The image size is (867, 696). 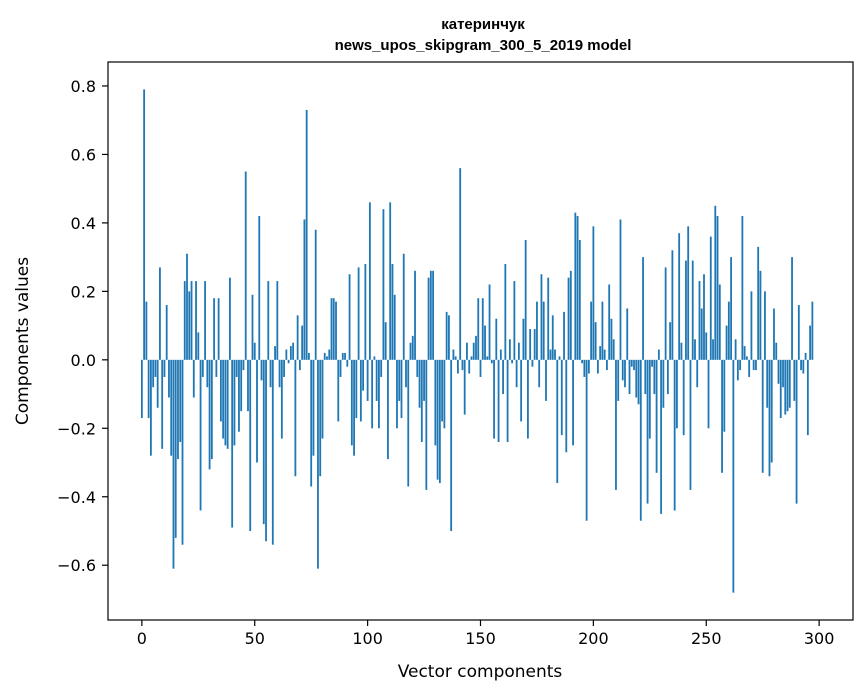 What do you see at coordinates (483, 45) in the screenshot?
I see `chart-subtitle: news_upos_skipgram_300_5_2019 model` at bounding box center [483, 45].